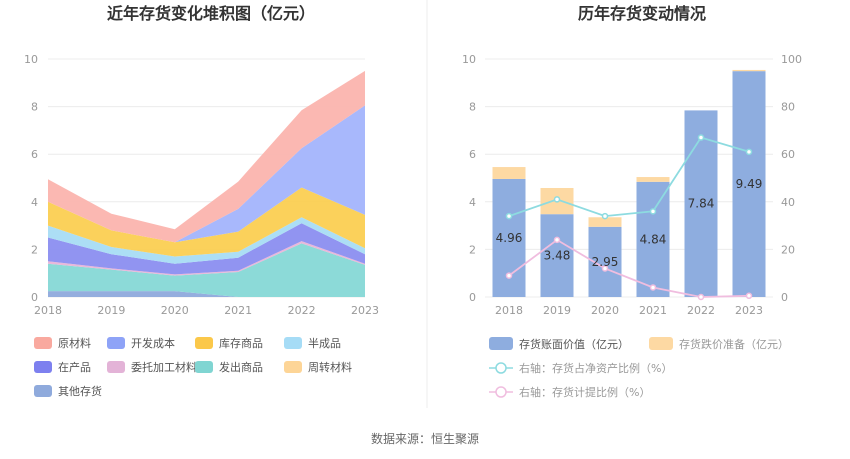  I want to click on right-y2-tick-label: 80, so click(788, 107).